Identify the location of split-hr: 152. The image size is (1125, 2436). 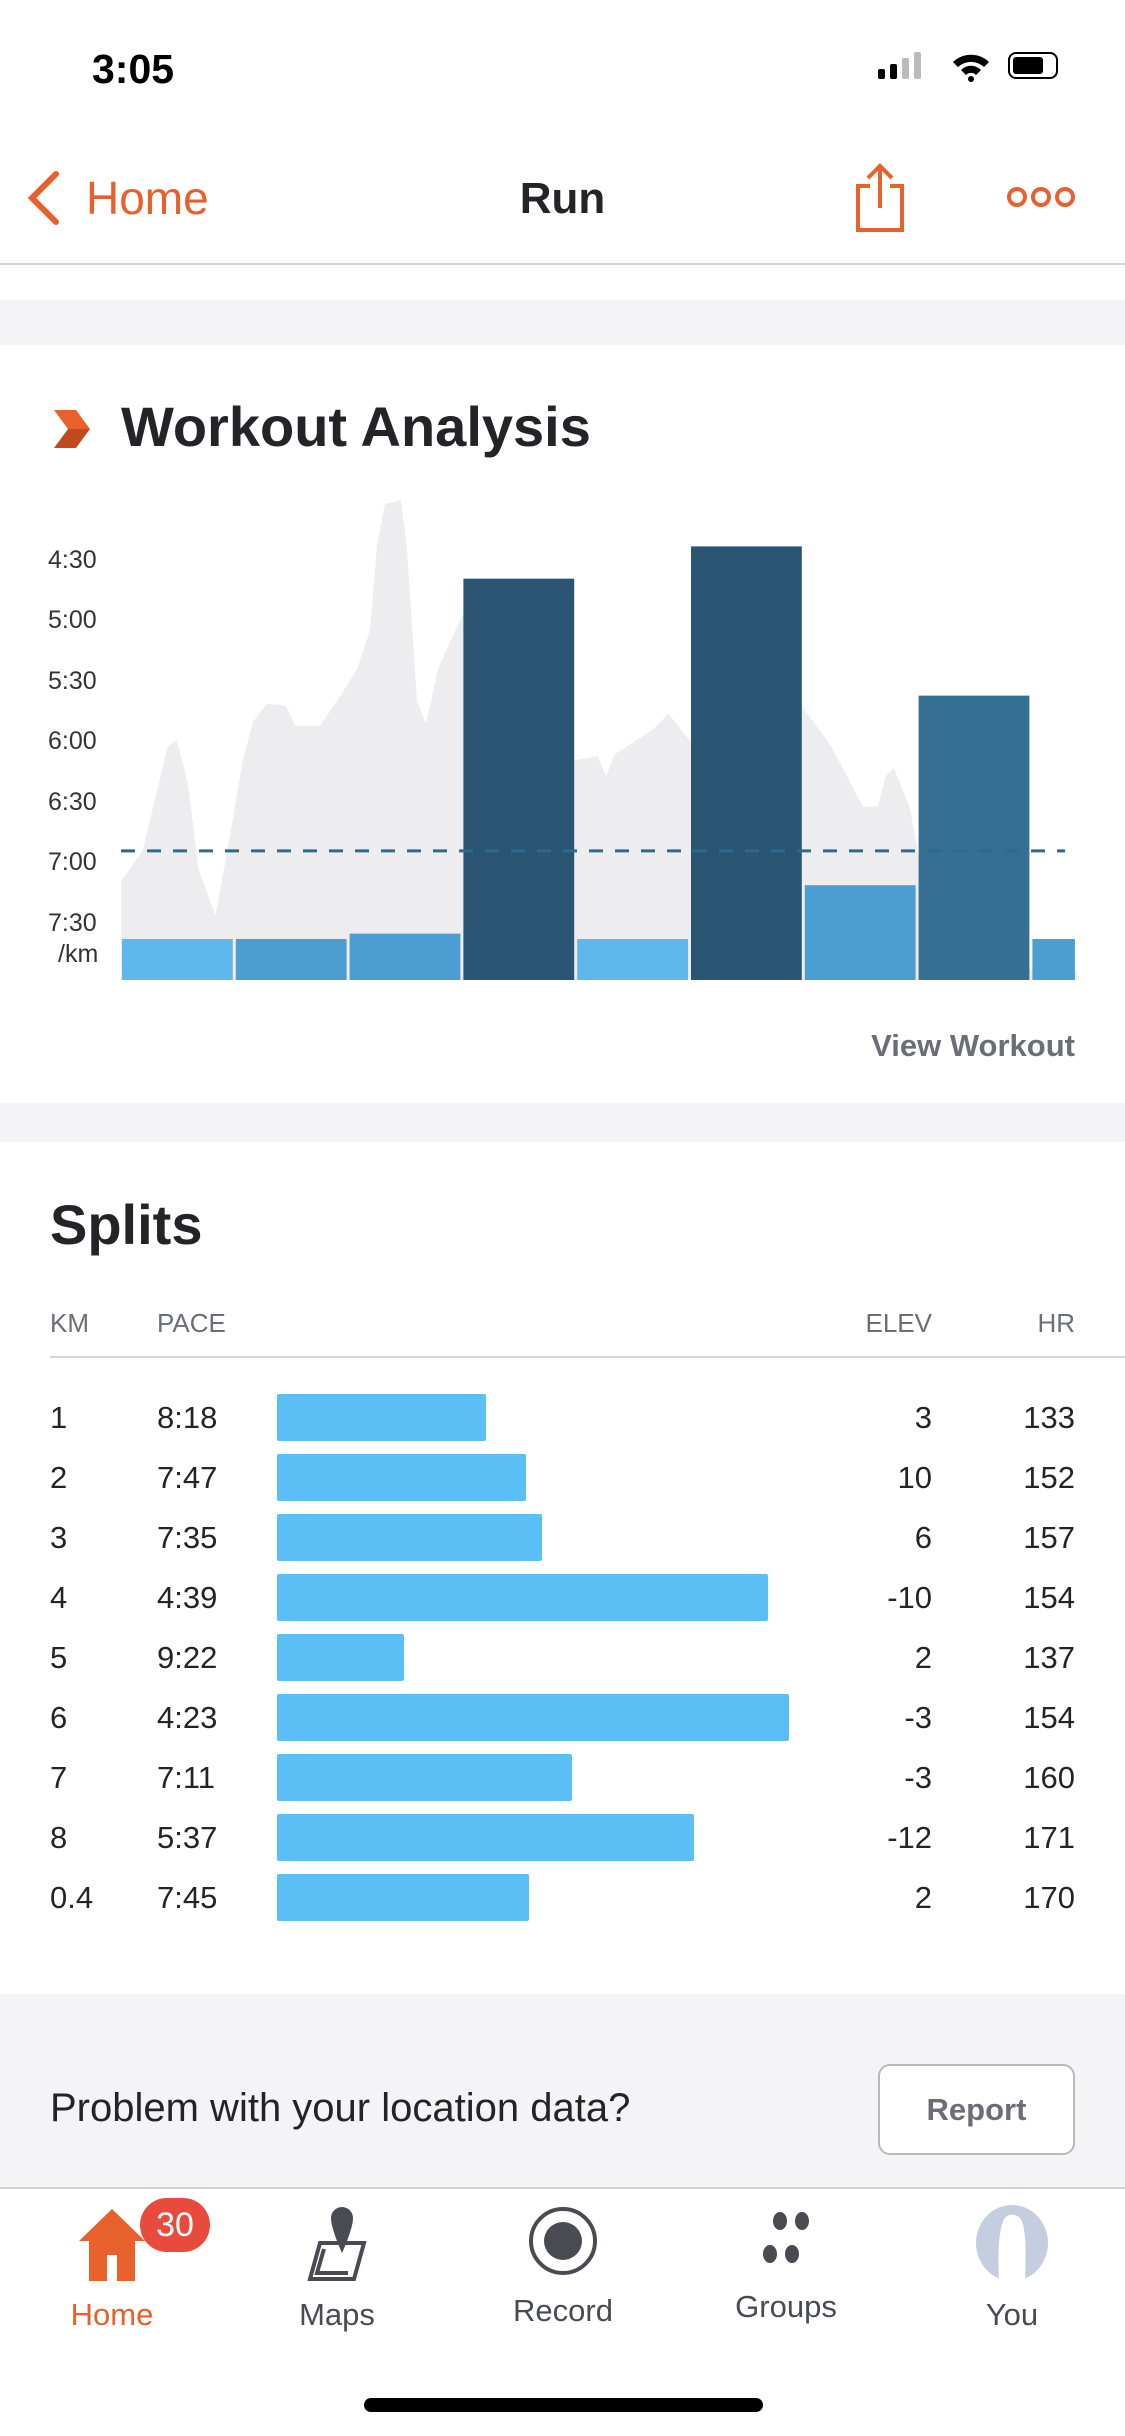
(1049, 1477).